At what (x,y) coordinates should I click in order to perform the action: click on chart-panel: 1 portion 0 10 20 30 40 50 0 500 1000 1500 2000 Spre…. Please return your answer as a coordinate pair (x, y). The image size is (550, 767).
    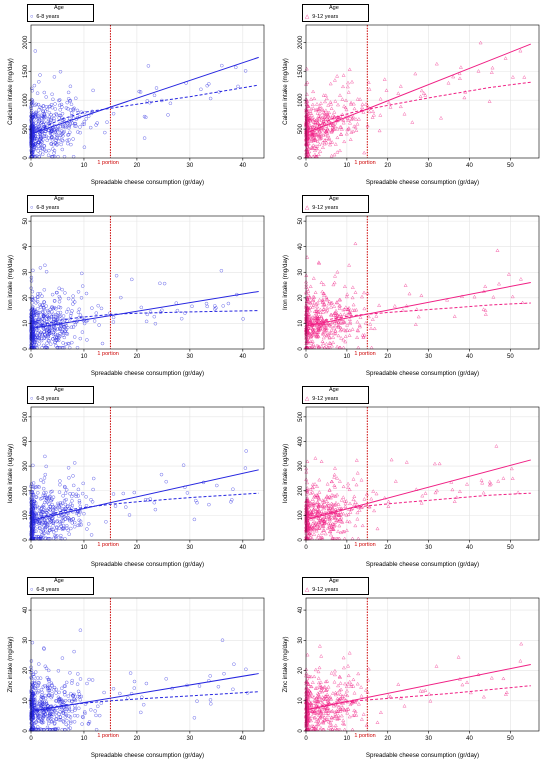
    Looking at the image, I should click on (412, 95).